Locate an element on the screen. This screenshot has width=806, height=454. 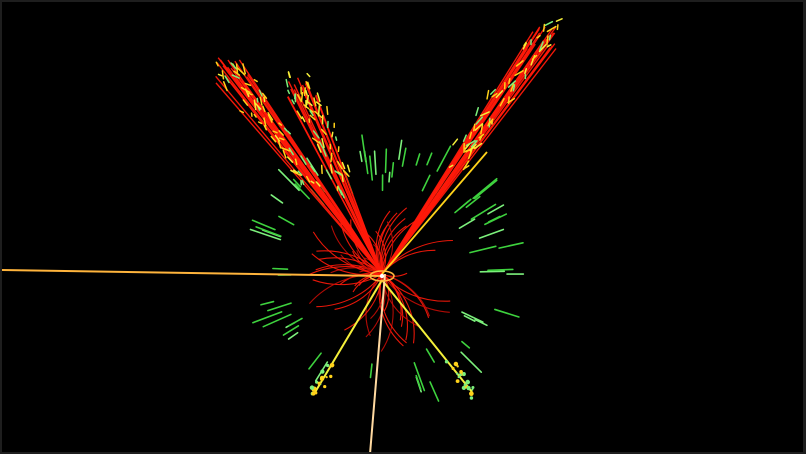
jet-lower-left is located at coordinates (348, 337).